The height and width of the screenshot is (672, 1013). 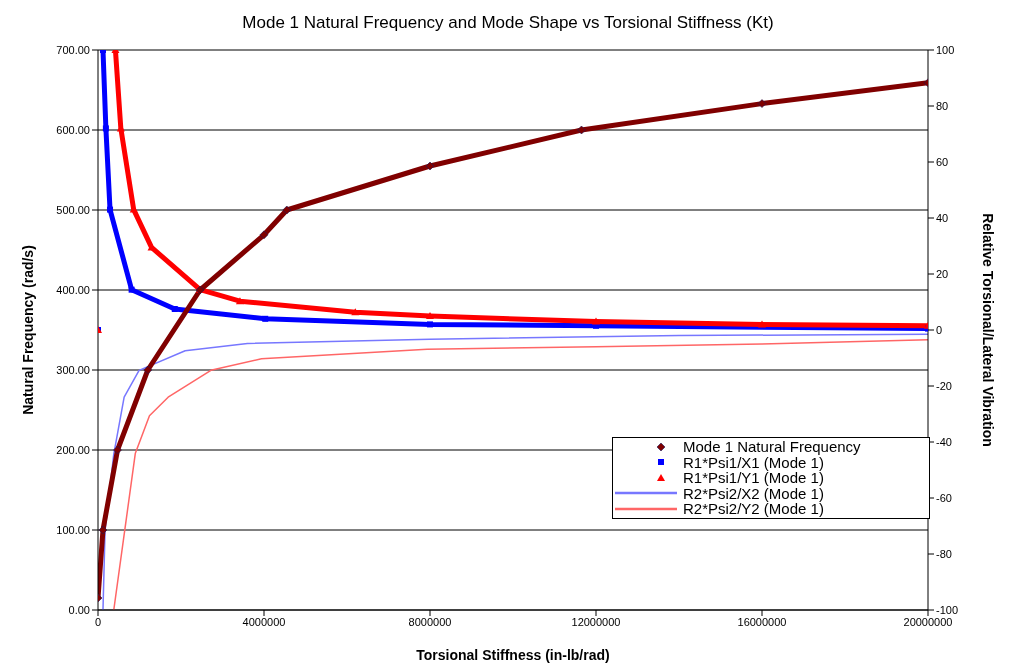 I want to click on y2-tick-label: 80, so click(x=942, y=105).